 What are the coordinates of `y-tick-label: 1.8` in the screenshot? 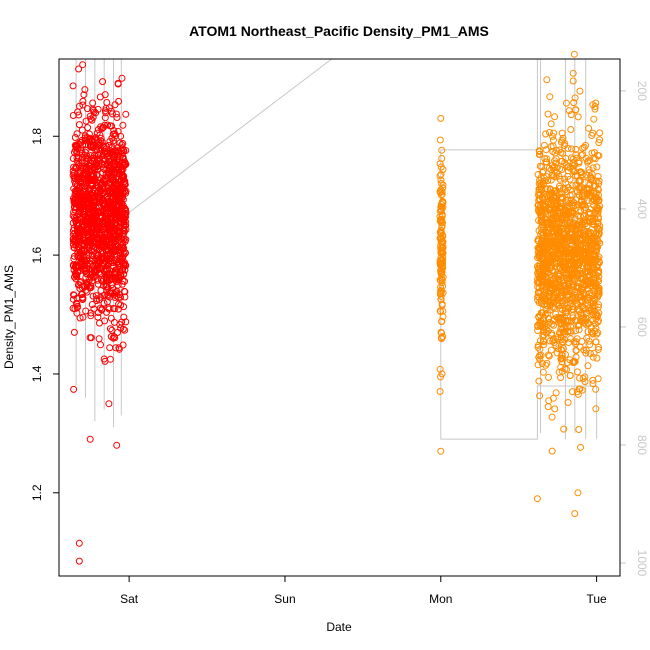 It's located at (37, 136).